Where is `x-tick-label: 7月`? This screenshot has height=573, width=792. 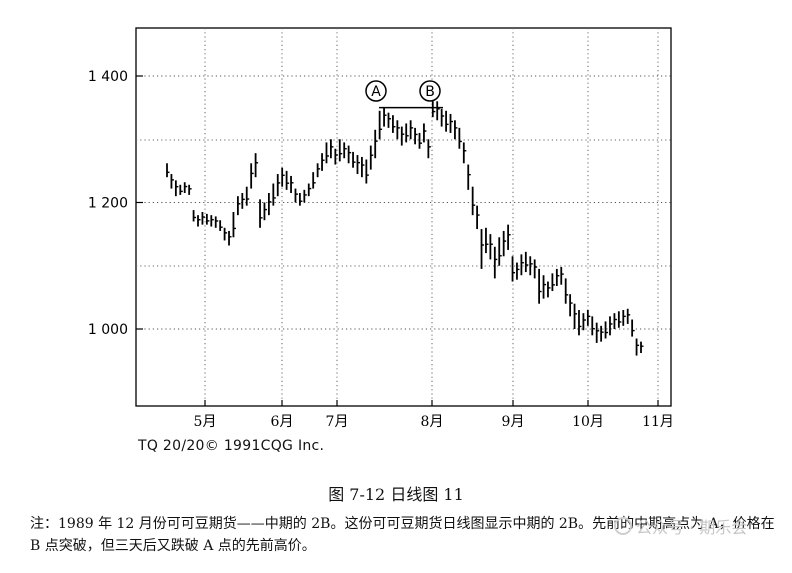
x-tick-label: 7月 is located at coordinates (337, 422).